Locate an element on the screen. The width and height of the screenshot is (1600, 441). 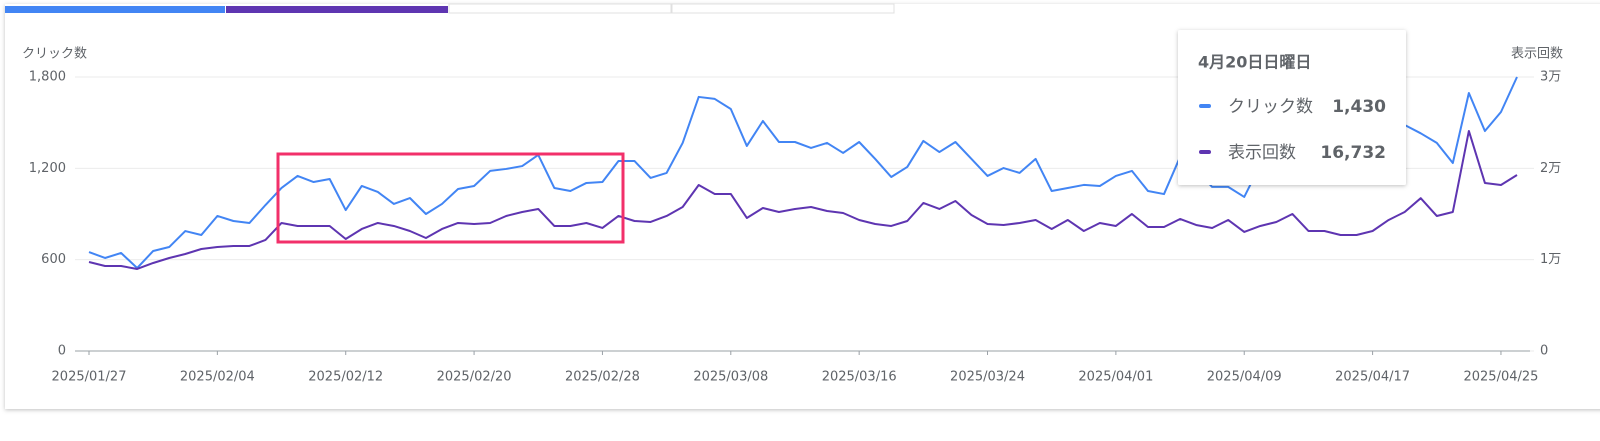
x-tick-label: 2025/04/01 is located at coordinates (1115, 377).